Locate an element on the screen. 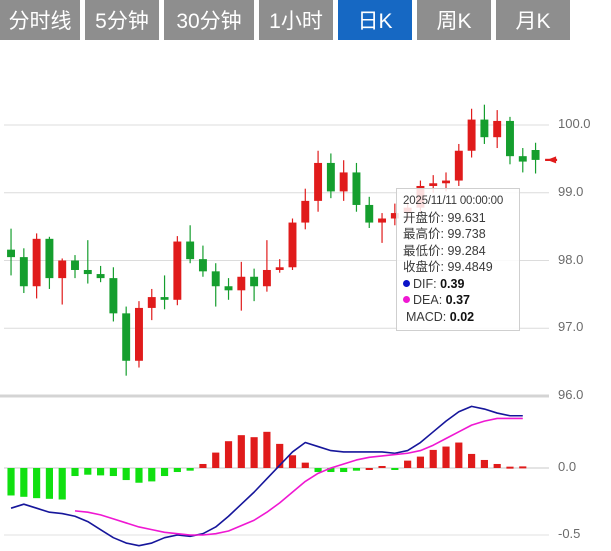  tab-monthly-k: 月K is located at coordinates (533, 20).